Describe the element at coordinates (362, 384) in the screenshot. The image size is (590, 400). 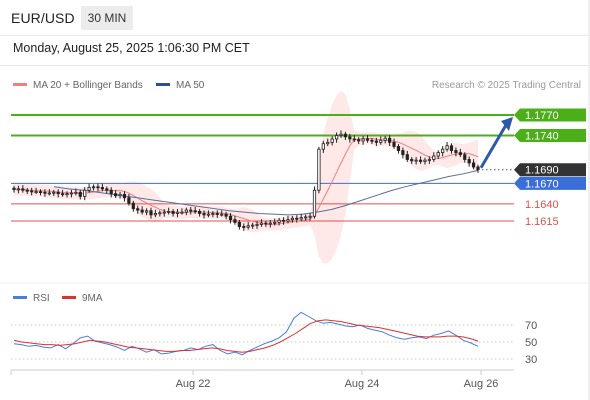
I see `x-axis-label: Aug 24` at that location.